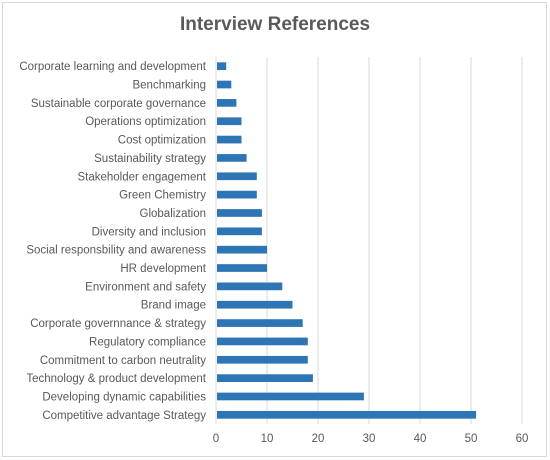  What do you see at coordinates (116, 379) in the screenshot?
I see `category-label: Technology & product development` at bounding box center [116, 379].